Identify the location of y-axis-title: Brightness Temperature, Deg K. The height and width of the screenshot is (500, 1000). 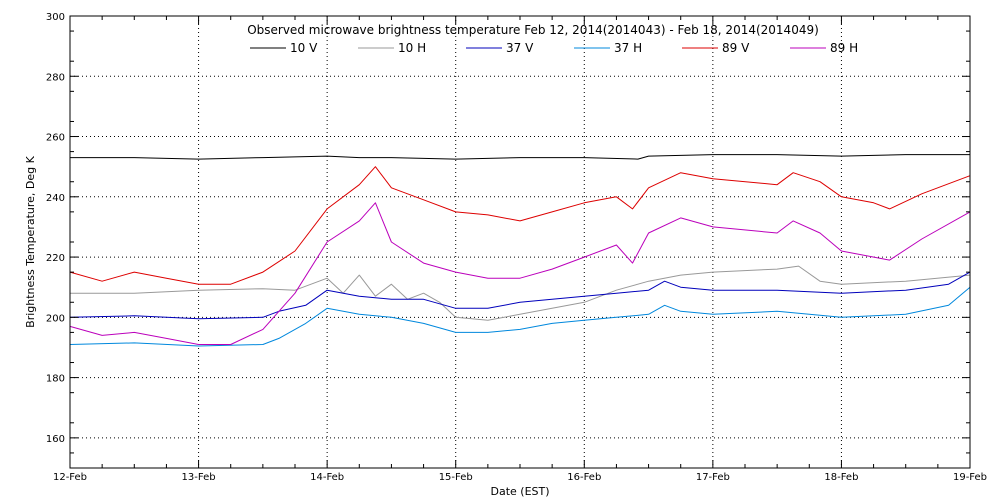
(30, 241).